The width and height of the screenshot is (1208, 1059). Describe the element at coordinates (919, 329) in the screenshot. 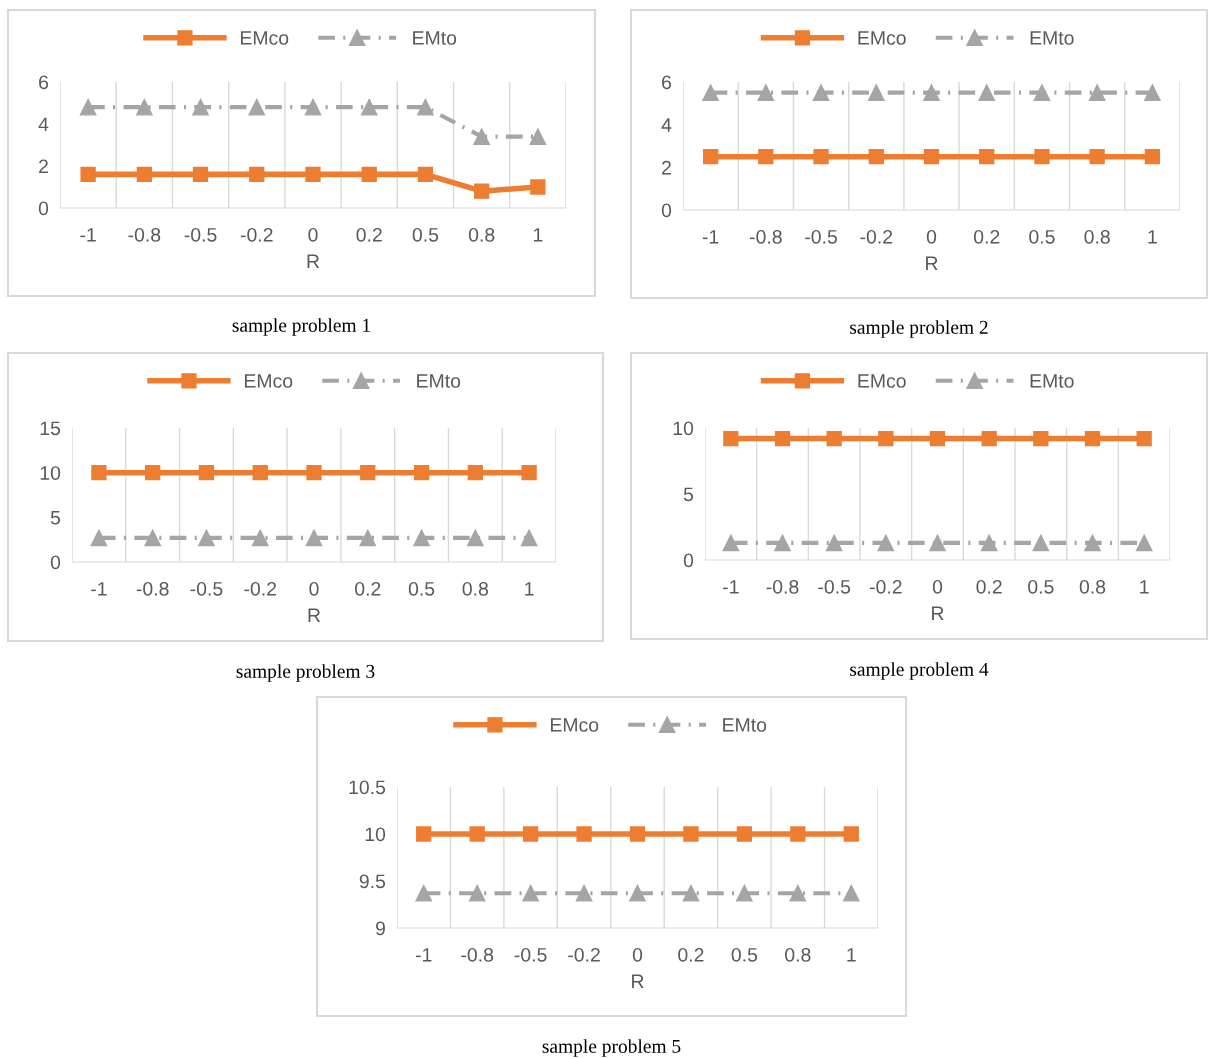

I see `text: sample problem 2` at that location.